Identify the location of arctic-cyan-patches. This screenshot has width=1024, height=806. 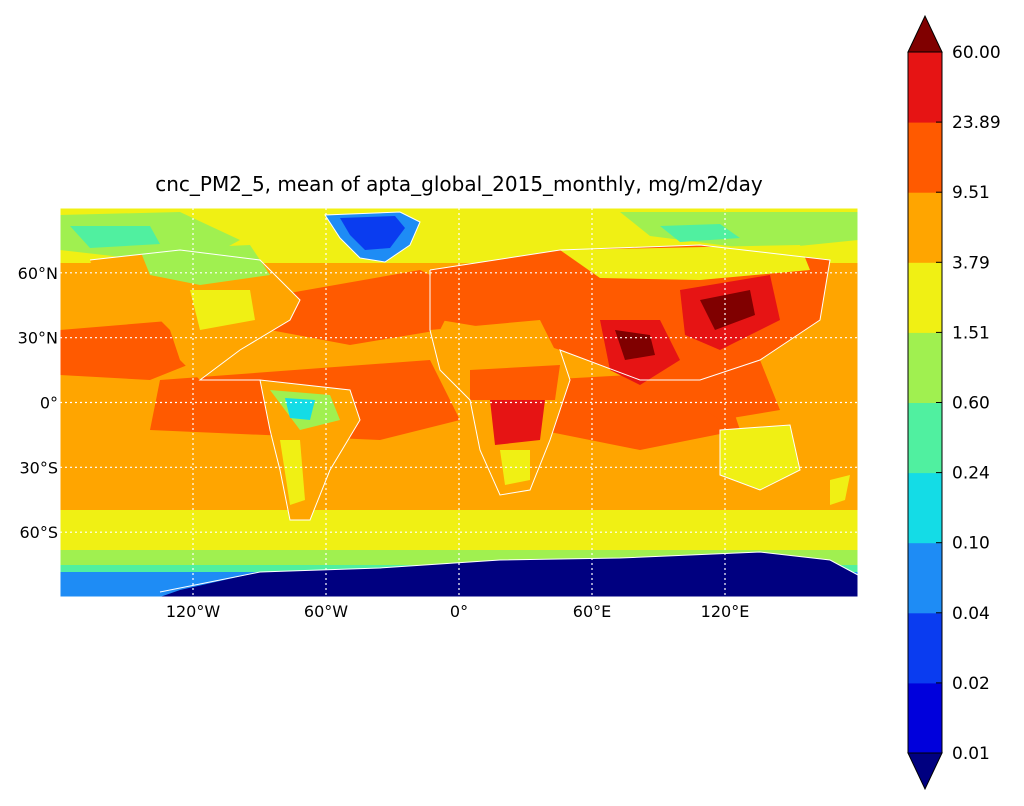
(405, 236).